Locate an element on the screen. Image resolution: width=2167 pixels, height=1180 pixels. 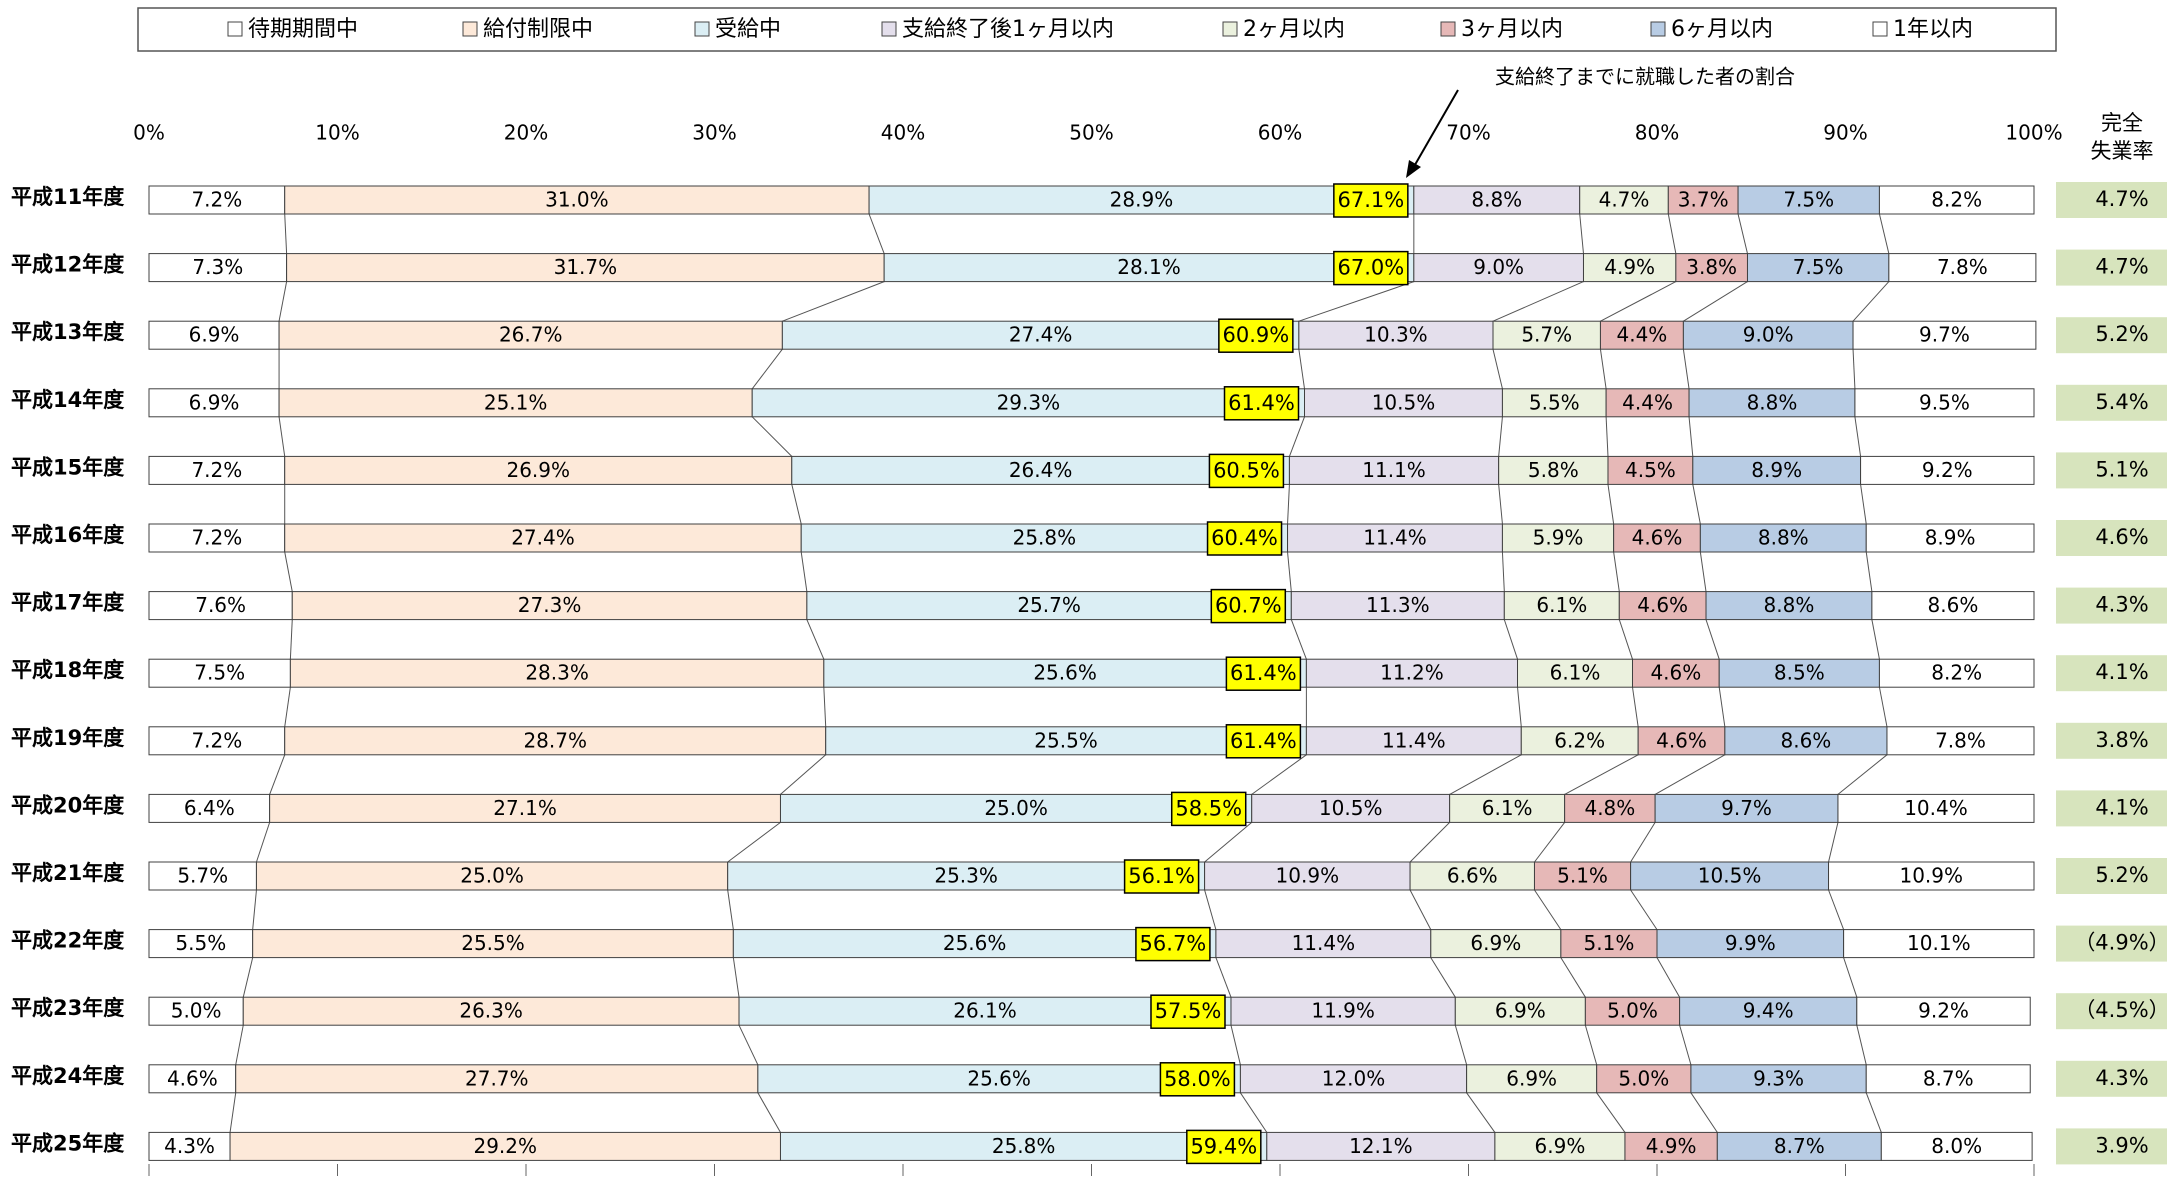
value-label: 7.5% is located at coordinates (219, 673).